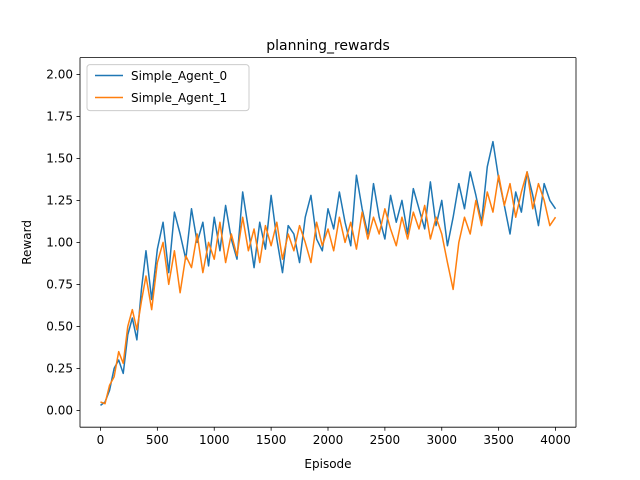 The image size is (640, 480). Describe the element at coordinates (59, 116) in the screenshot. I see `y-tick-label: 1.75` at that location.